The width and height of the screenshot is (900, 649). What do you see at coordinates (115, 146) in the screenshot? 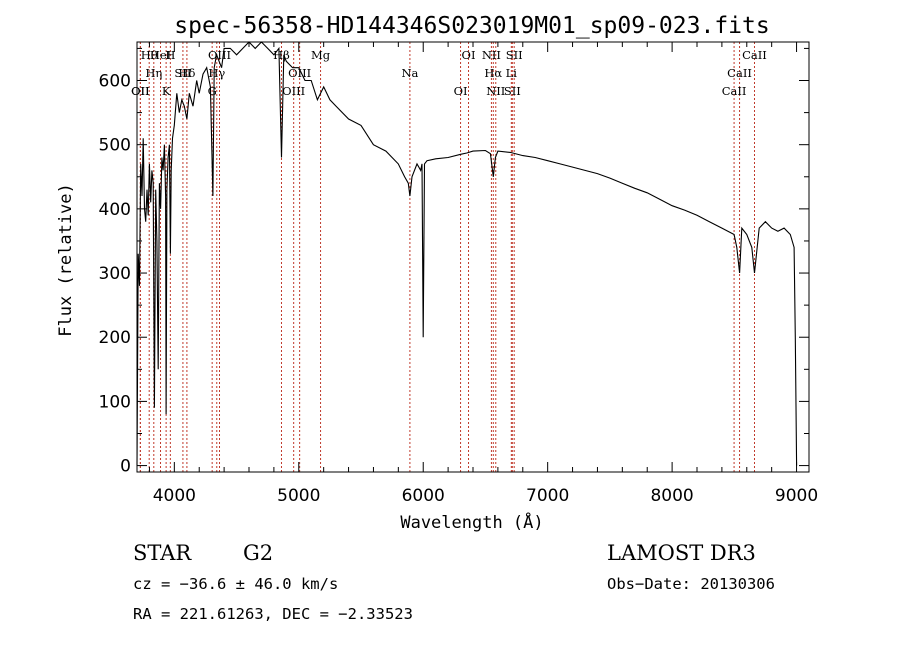
I see `y-tick-label: 500` at bounding box center [115, 146].